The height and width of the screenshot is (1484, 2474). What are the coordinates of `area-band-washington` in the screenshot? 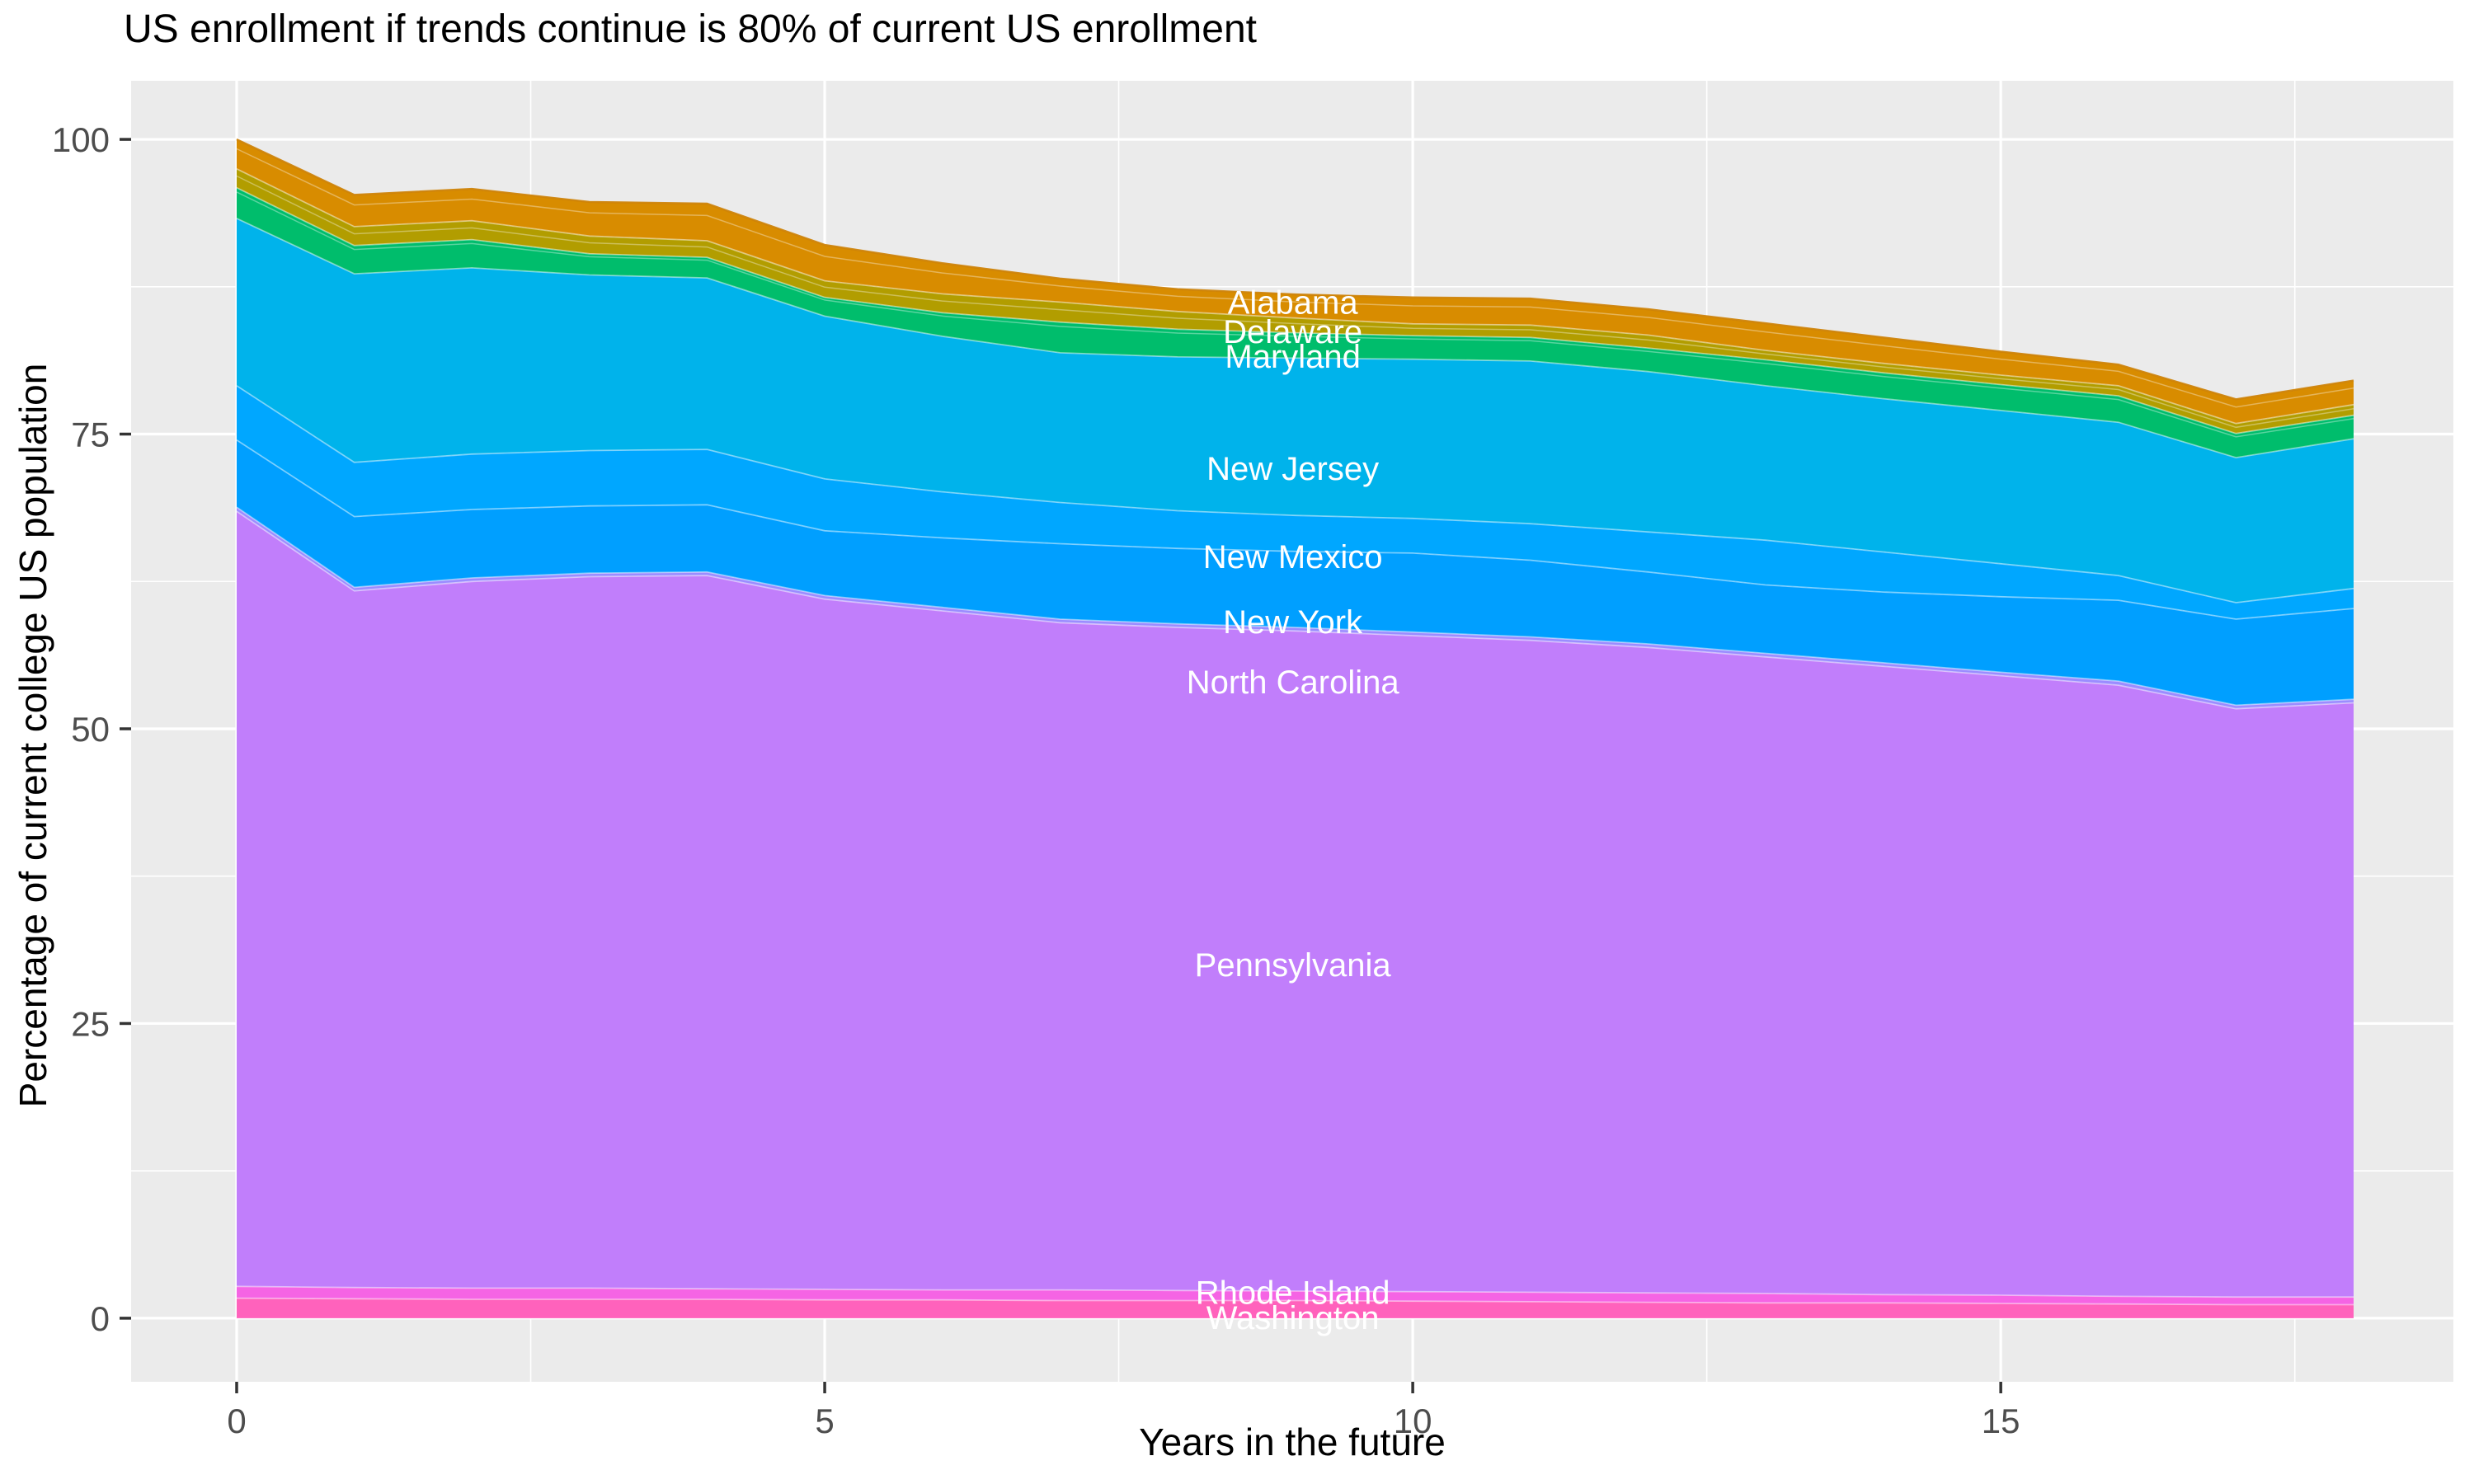 It's located at (1295, 1308).